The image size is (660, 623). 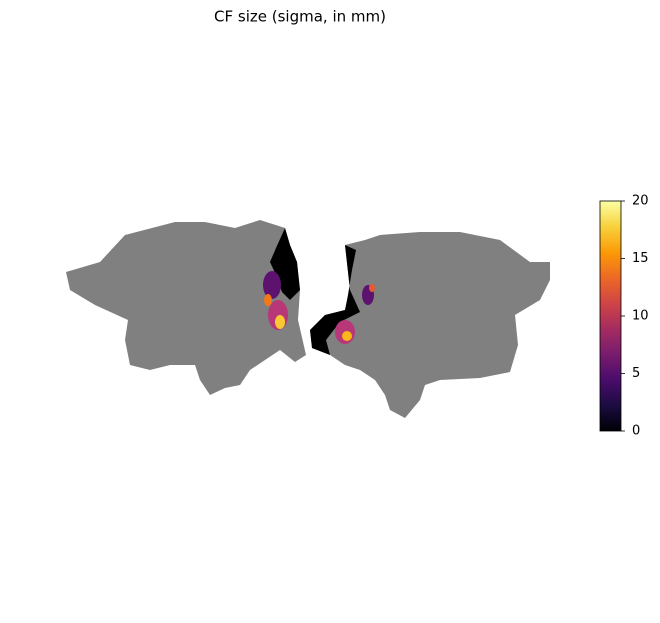 I want to click on left-medial-wall, so click(x=285, y=264).